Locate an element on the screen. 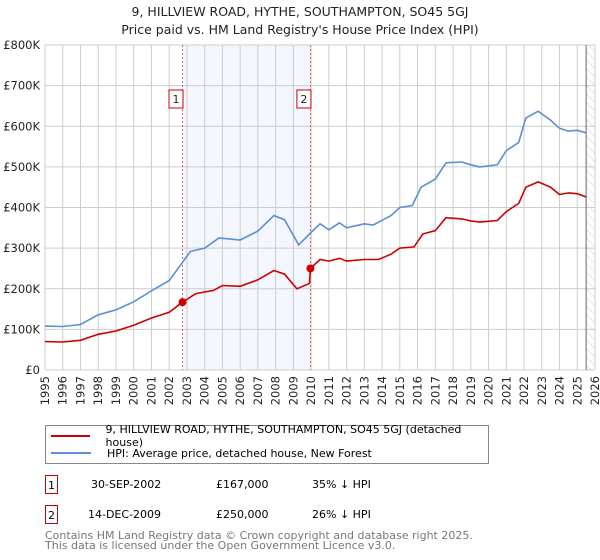  legend-swatch-red is located at coordinates (70, 436).